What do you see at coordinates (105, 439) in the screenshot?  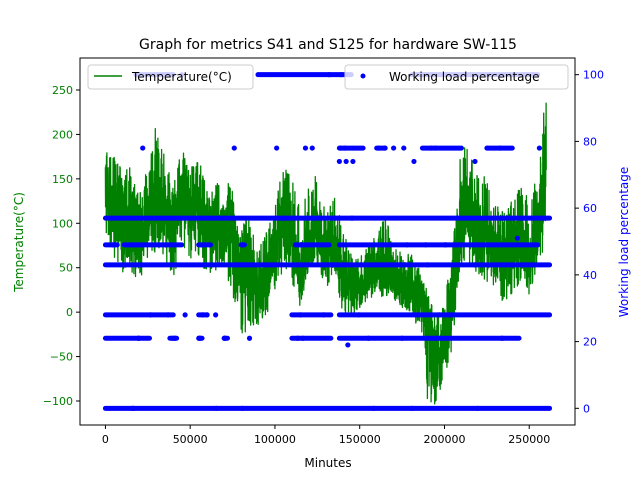 I see `x-tick-label: 0` at bounding box center [105, 439].